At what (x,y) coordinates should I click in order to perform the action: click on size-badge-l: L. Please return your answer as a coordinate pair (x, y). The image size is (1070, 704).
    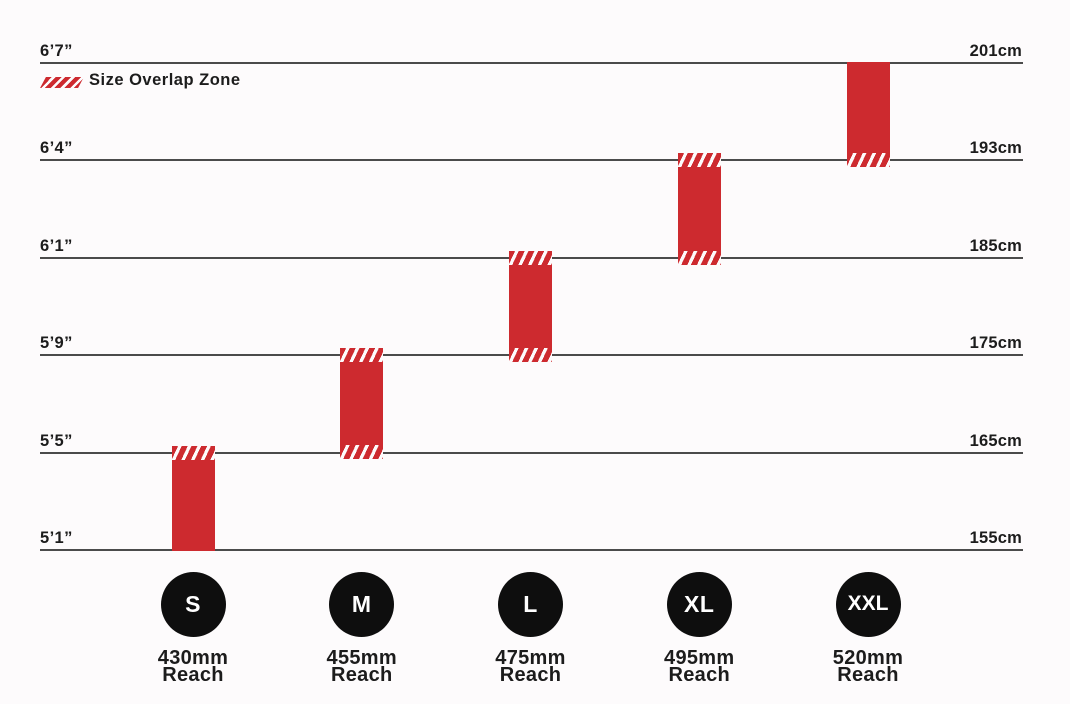
    Looking at the image, I should click on (530, 604).